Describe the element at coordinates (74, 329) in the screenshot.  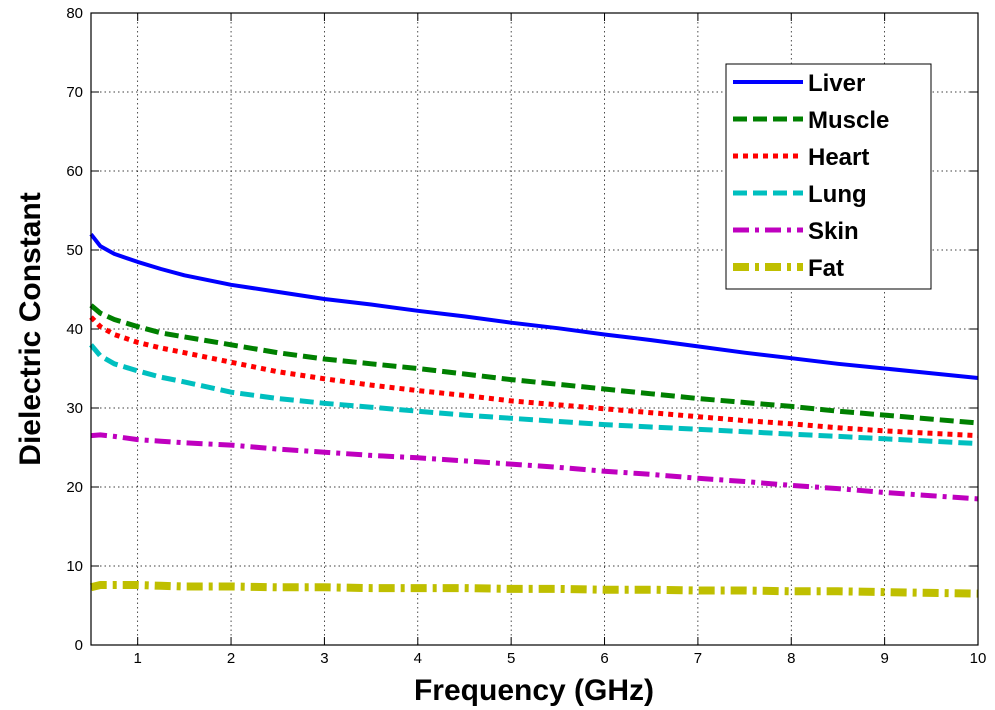
I see `y-tick-label: 40` at that location.